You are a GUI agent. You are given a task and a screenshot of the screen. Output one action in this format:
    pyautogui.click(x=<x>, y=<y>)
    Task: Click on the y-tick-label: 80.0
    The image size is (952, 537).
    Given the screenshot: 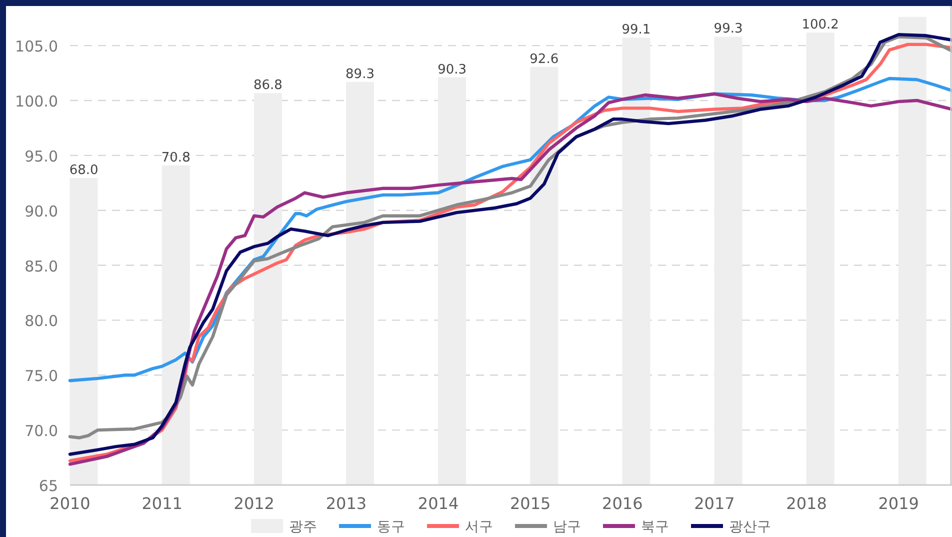 What is the action you would take?
    pyautogui.click(x=41, y=321)
    